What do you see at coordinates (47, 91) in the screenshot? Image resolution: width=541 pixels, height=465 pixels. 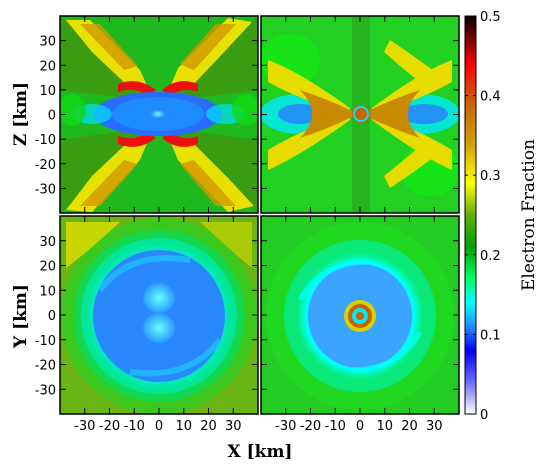 I see `z-tick-label: 10` at bounding box center [47, 91].